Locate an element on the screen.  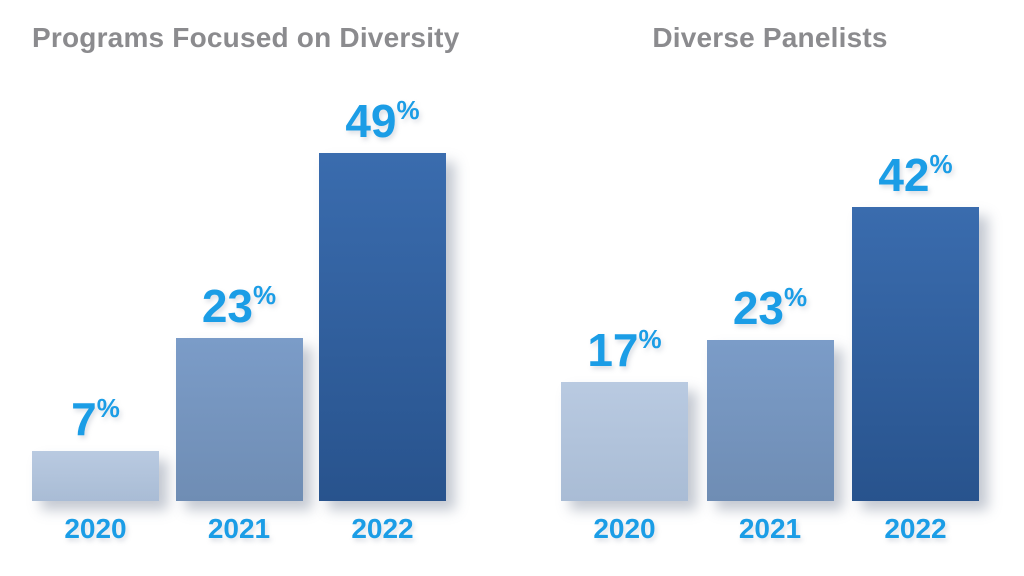
value-label: 7% is located at coordinates (95, 419).